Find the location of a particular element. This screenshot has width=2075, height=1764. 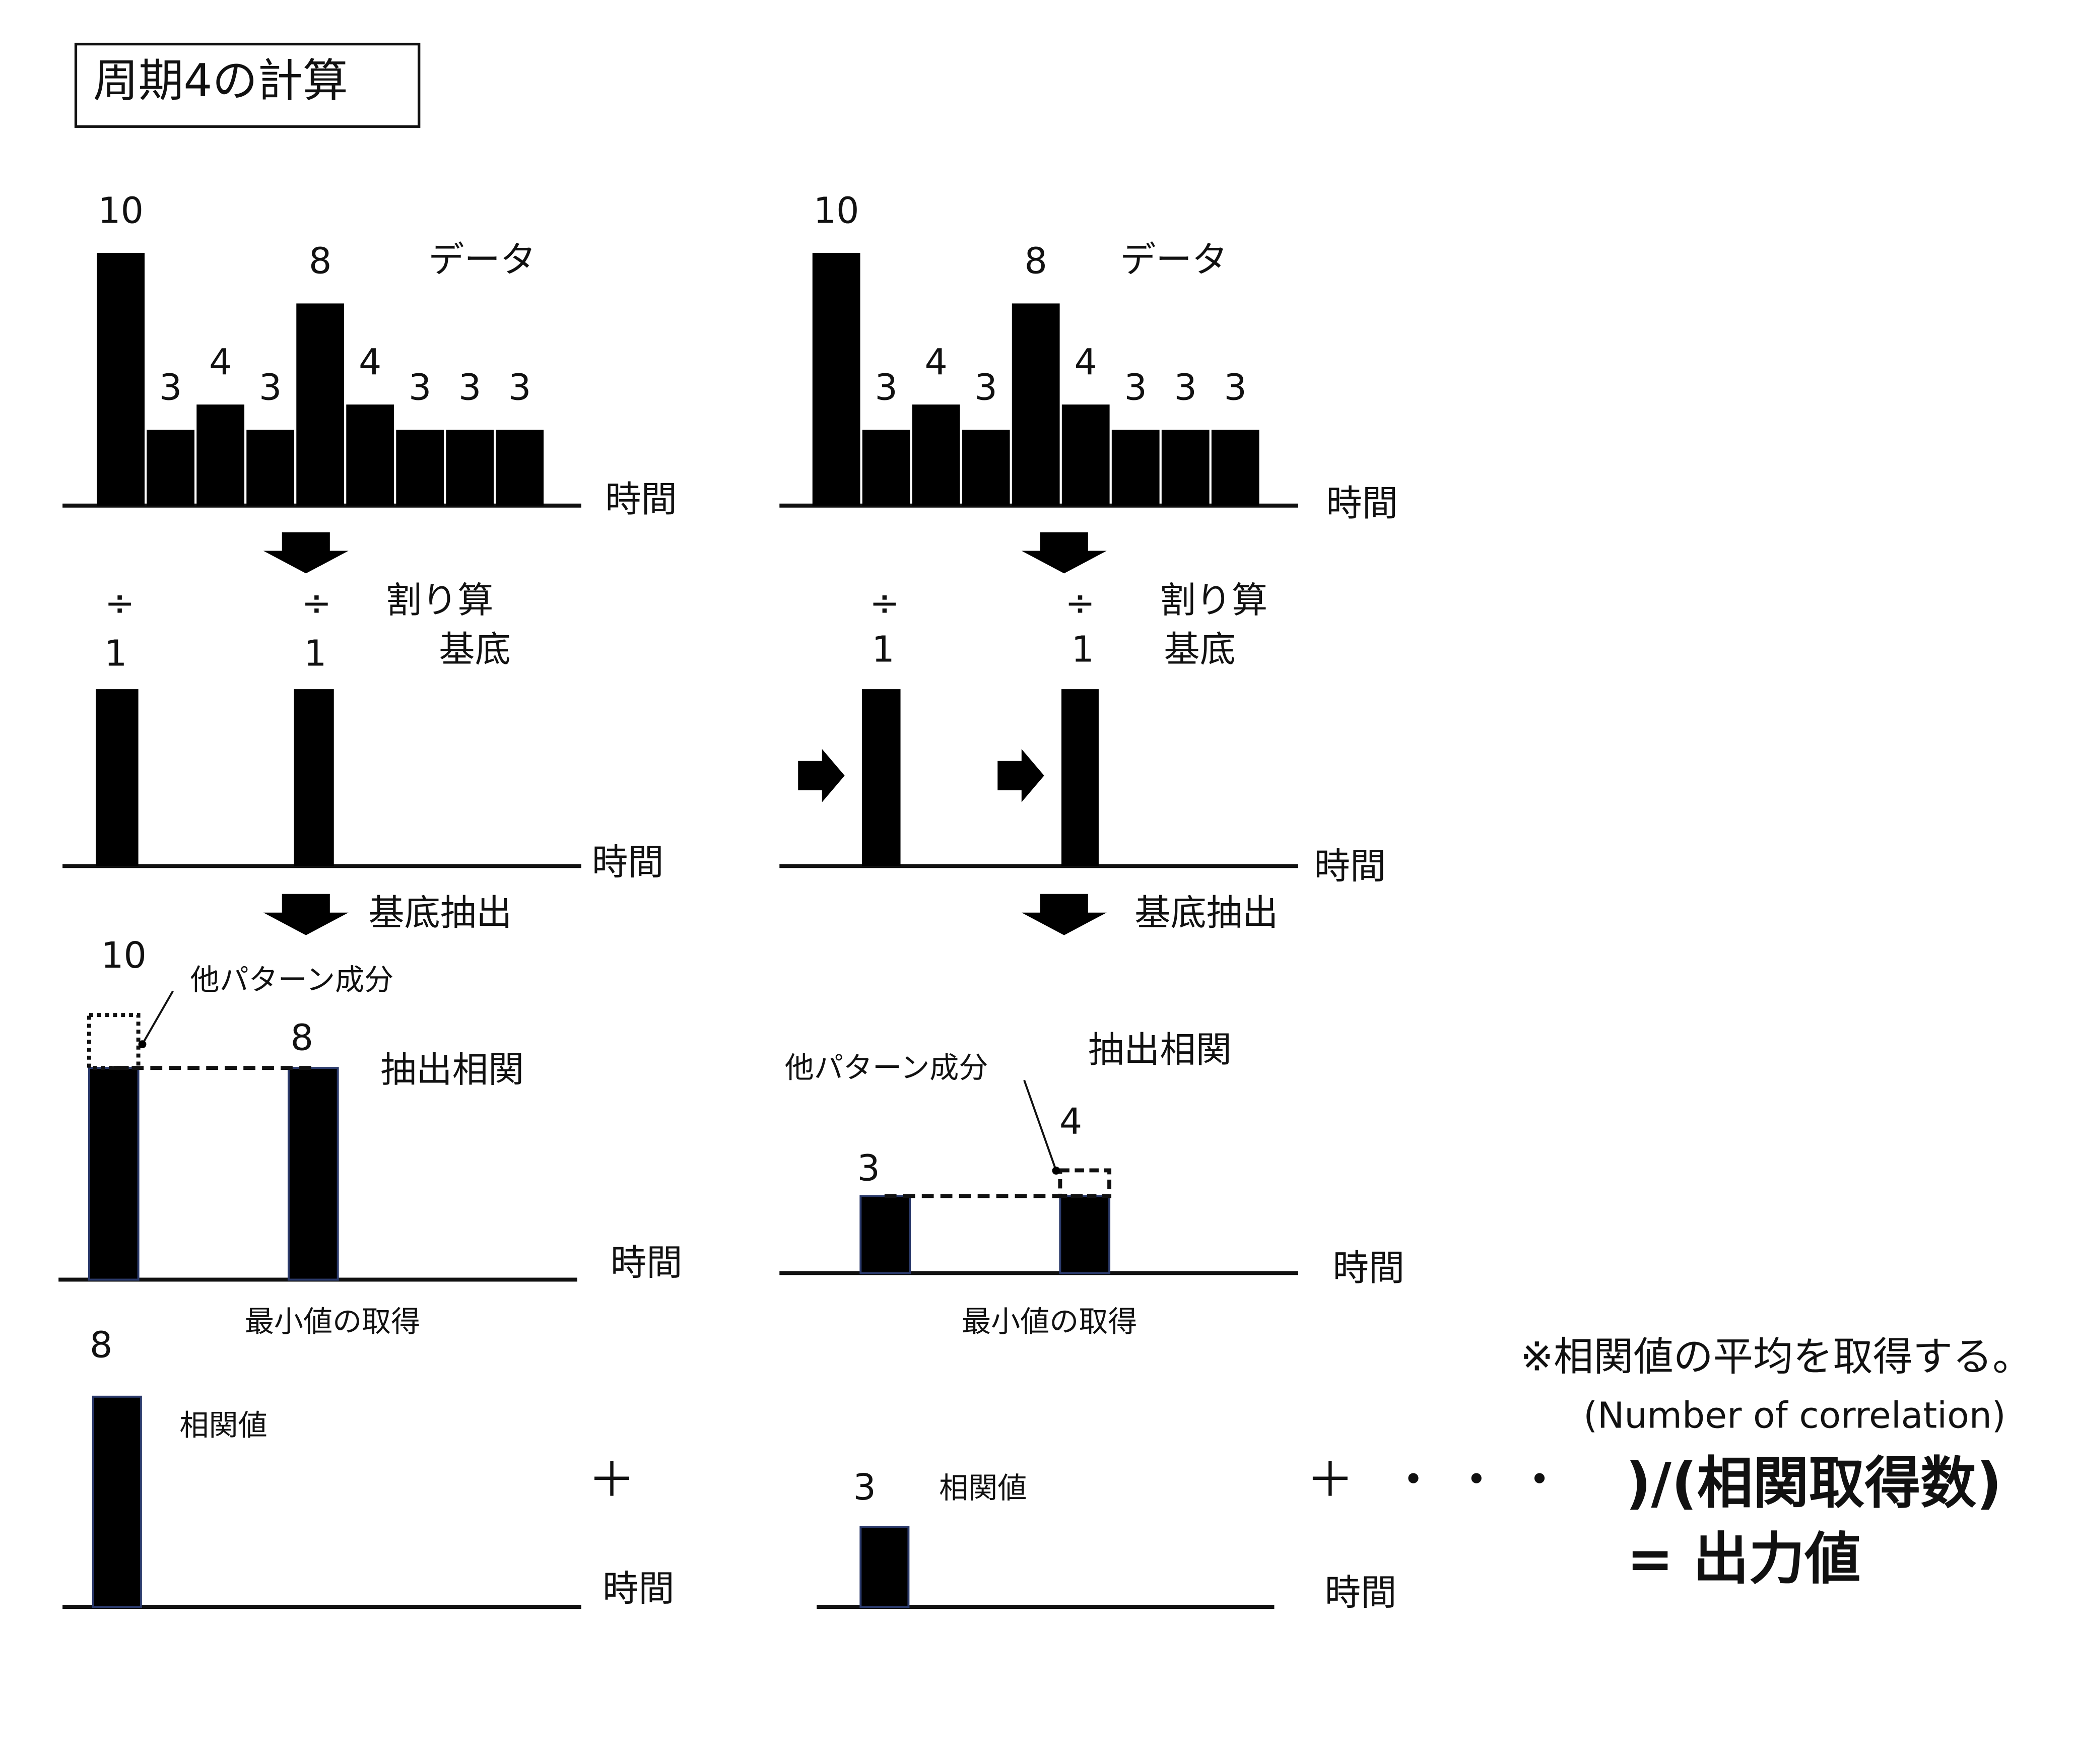

formula-english: (Number of correlation) is located at coordinates (1794, 1416).